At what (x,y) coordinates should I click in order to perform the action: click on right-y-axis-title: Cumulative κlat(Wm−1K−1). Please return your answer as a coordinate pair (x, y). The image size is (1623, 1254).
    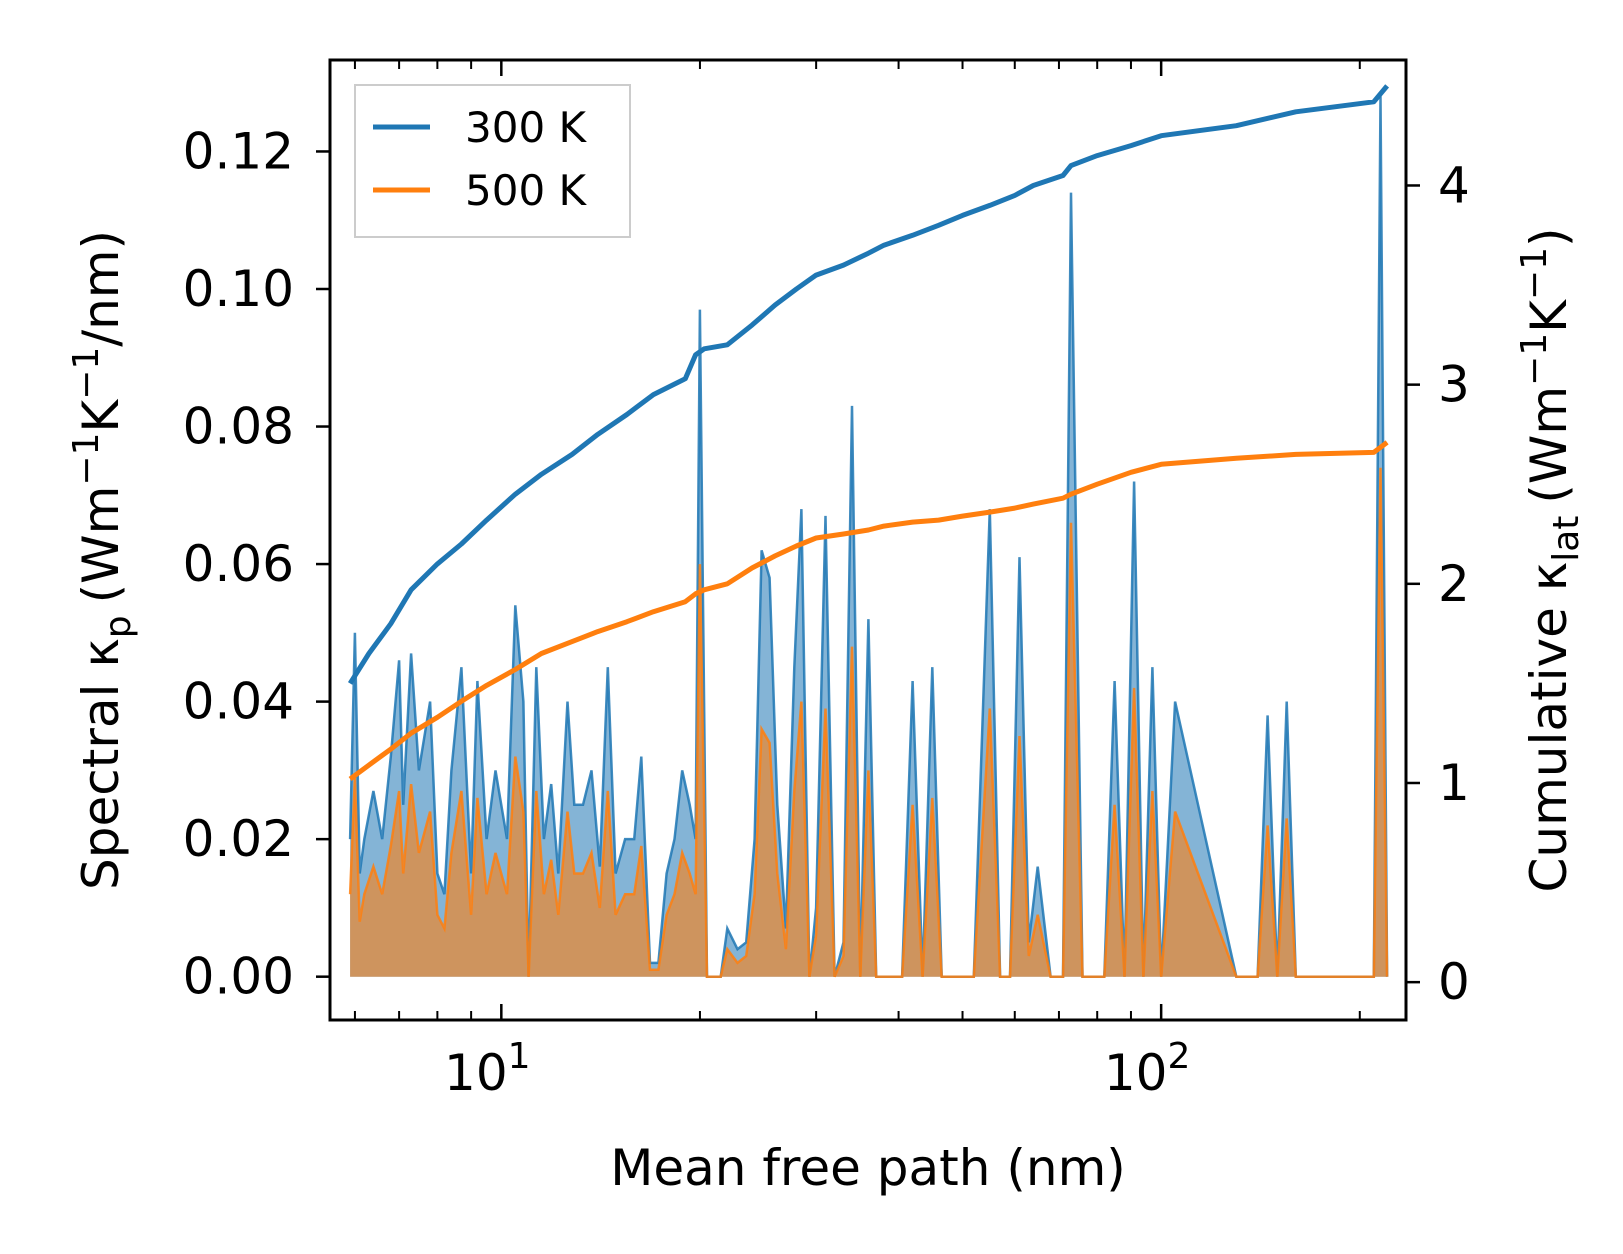
    Looking at the image, I should click on (1550, 559).